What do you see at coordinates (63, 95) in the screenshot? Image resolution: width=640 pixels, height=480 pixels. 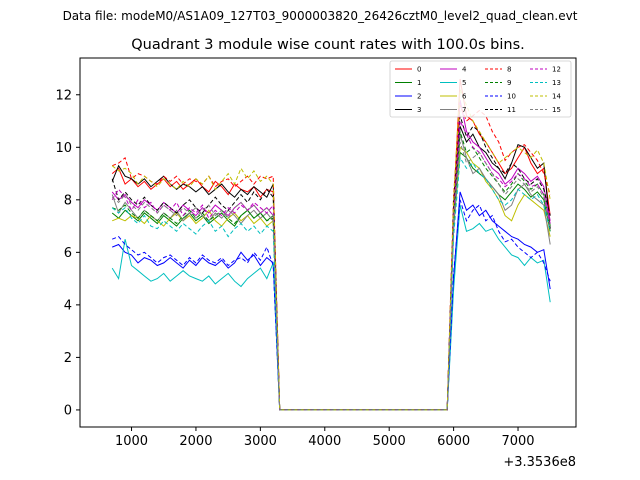 I see `y-tick-label: 12` at bounding box center [63, 95].